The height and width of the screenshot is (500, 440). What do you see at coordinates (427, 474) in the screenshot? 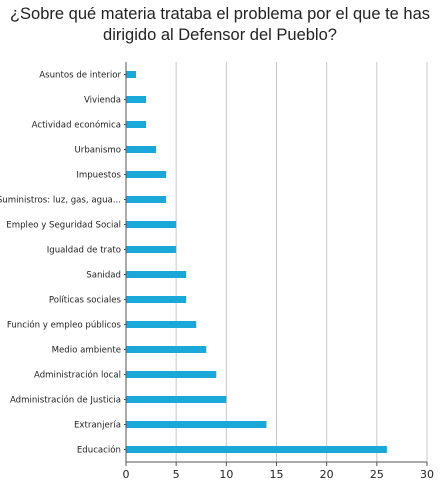
I see `x-tick-label-30: 30` at bounding box center [427, 474].